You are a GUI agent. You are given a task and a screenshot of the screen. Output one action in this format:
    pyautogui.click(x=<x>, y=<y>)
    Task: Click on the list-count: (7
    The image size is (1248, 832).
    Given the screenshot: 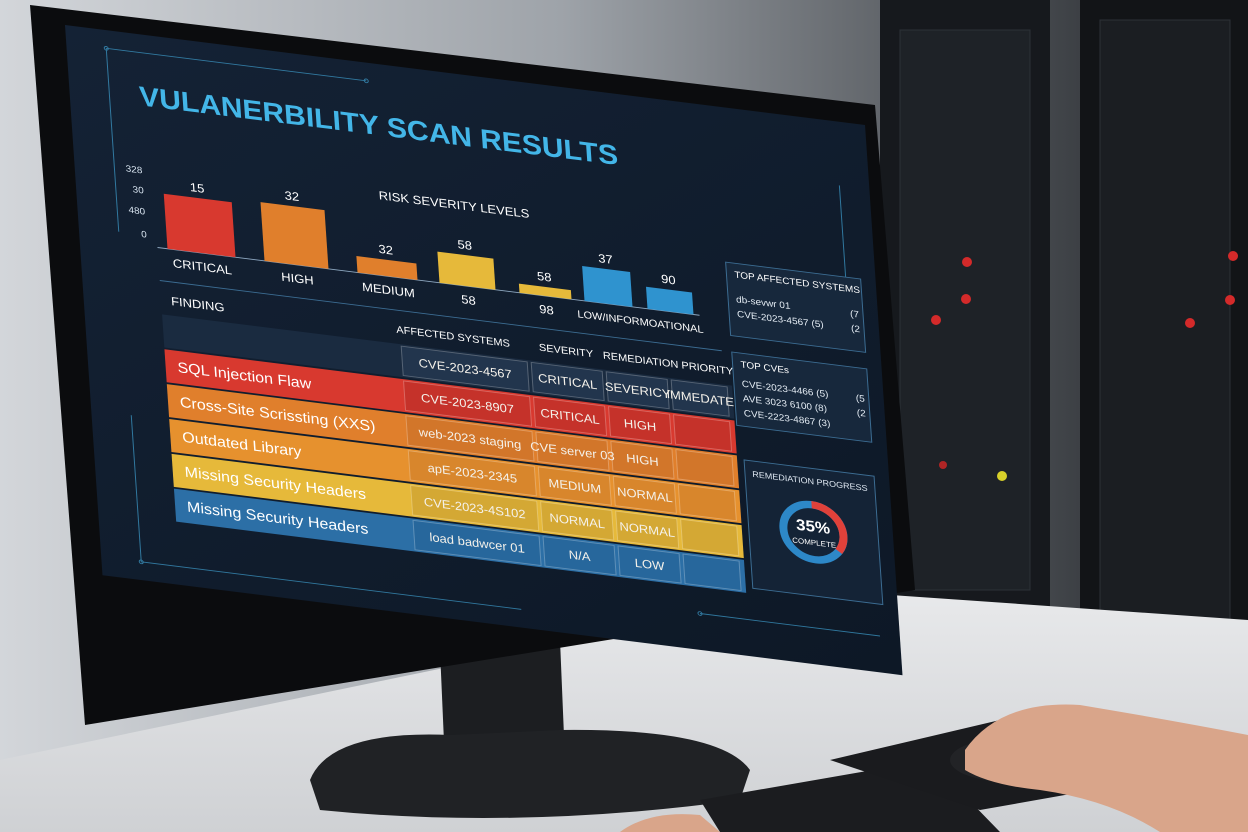 What is the action you would take?
    pyautogui.click(x=855, y=315)
    